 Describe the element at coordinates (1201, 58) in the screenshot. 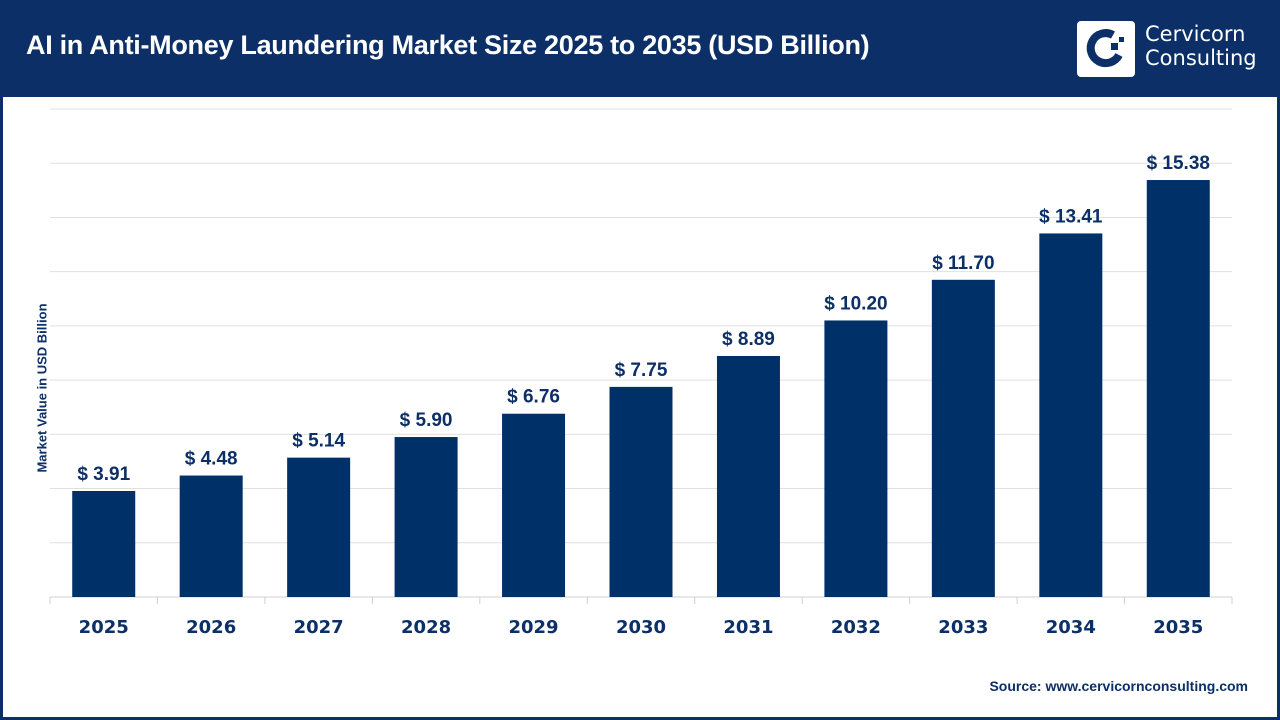

I see `logo-line2: Consulting` at that location.